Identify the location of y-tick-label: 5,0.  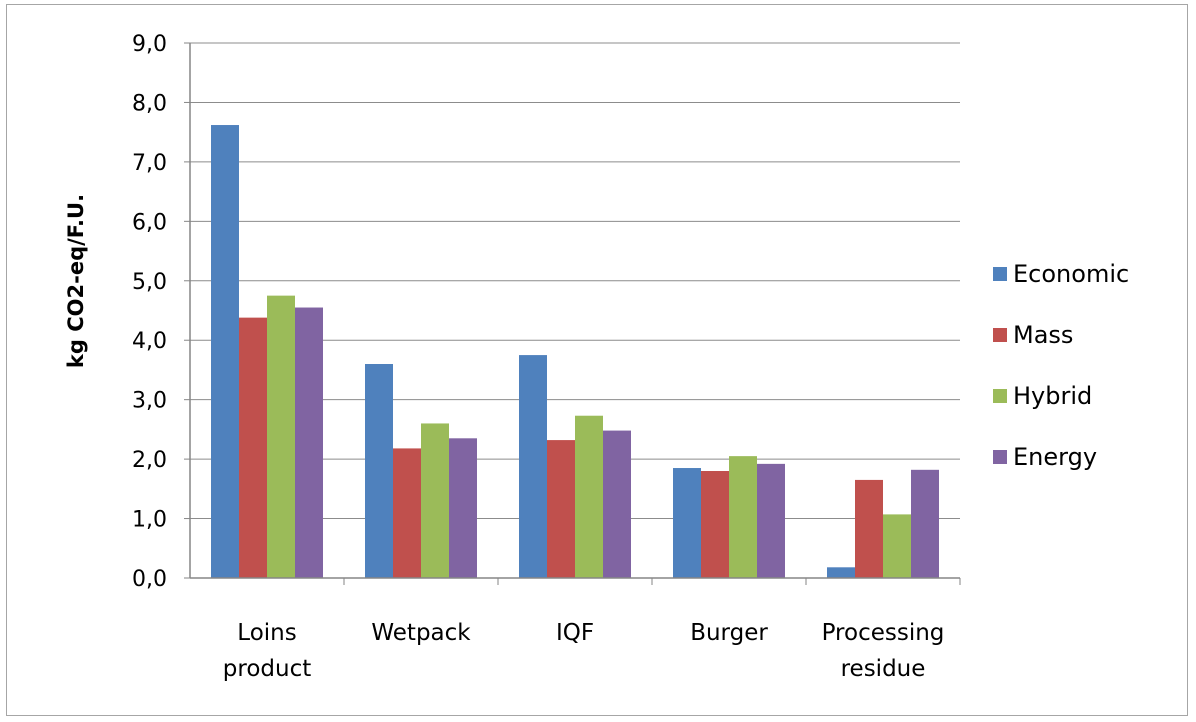
(149, 282).